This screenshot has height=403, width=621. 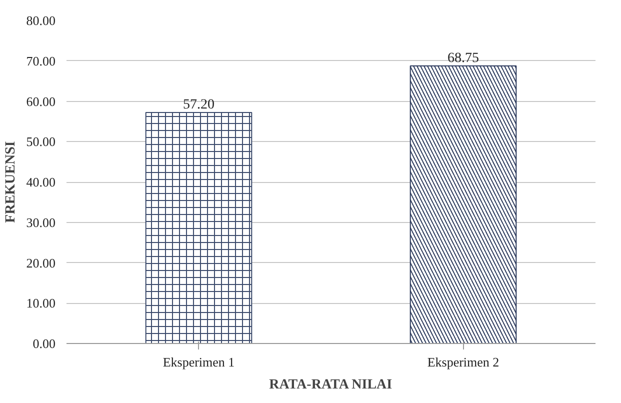 What do you see at coordinates (463, 362) in the screenshot?
I see `x-tick-label: Eksperimen 2` at bounding box center [463, 362].